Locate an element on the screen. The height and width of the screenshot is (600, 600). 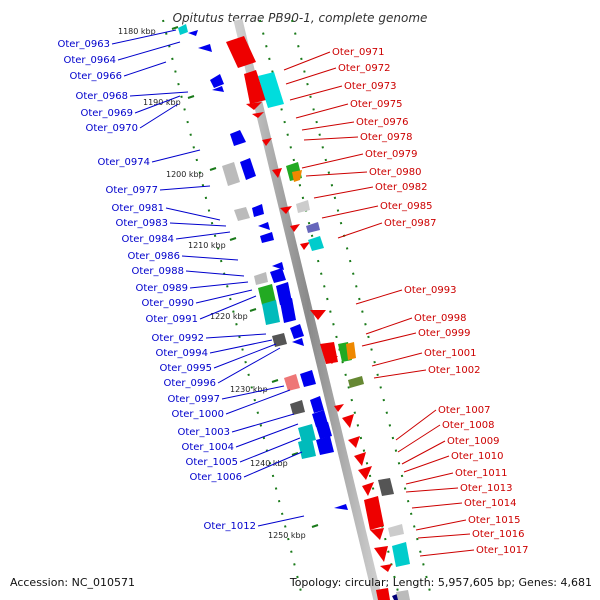
gene-label: Oter_1007 is located at coordinates (443, 423).